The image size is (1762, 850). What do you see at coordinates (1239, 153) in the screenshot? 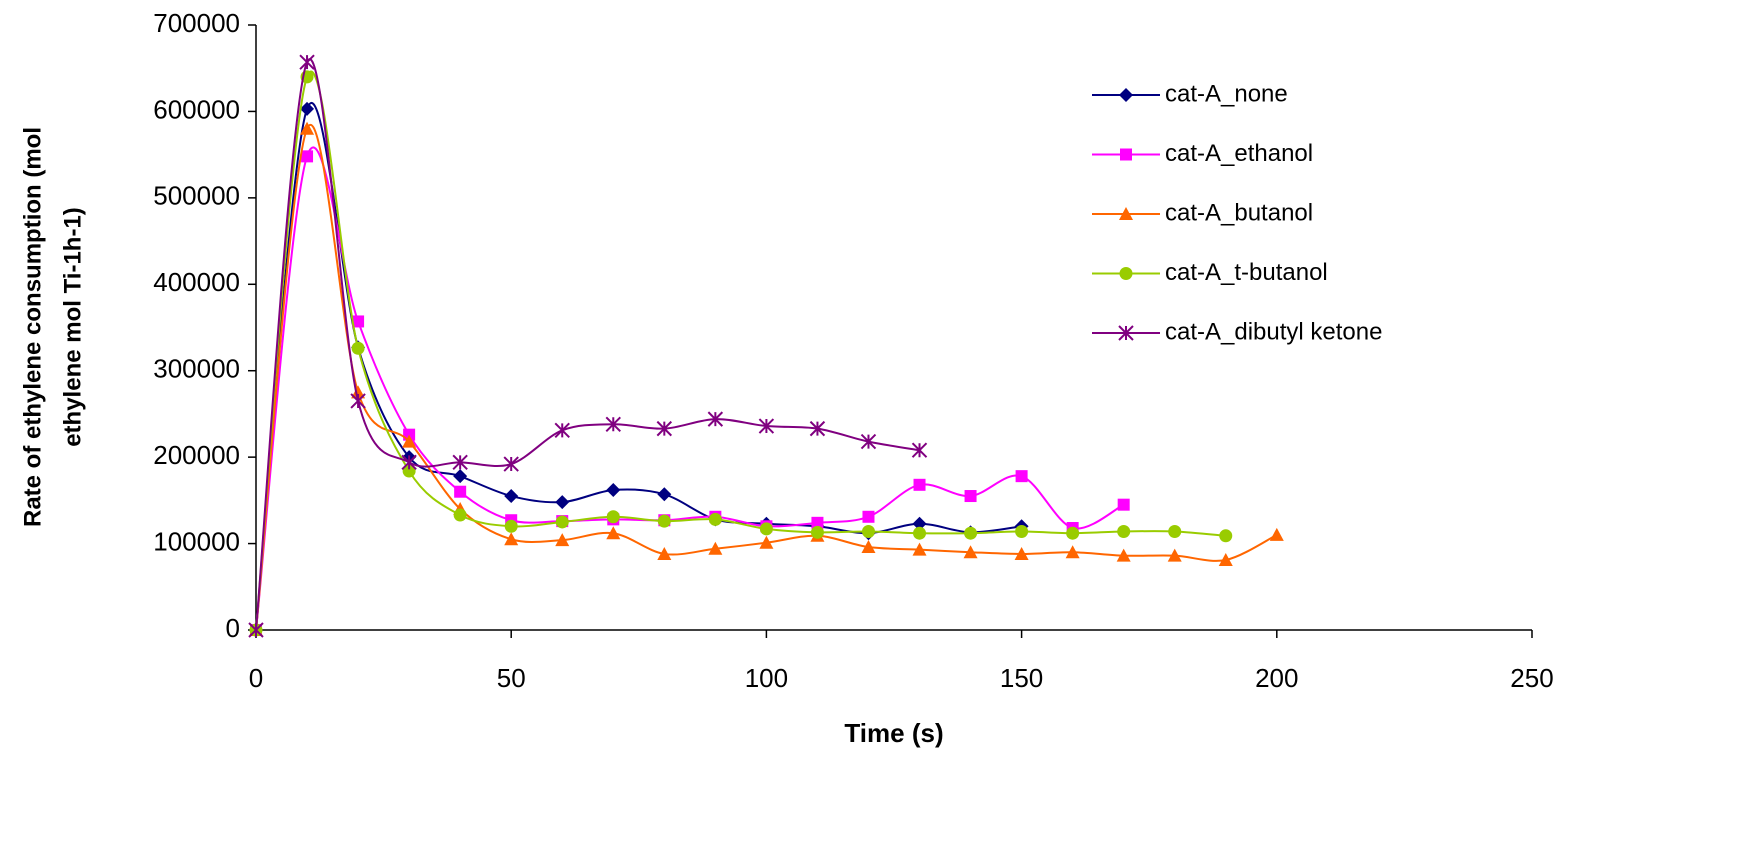
I see `legend-label: cat-A_ethanol` at bounding box center [1239, 153].